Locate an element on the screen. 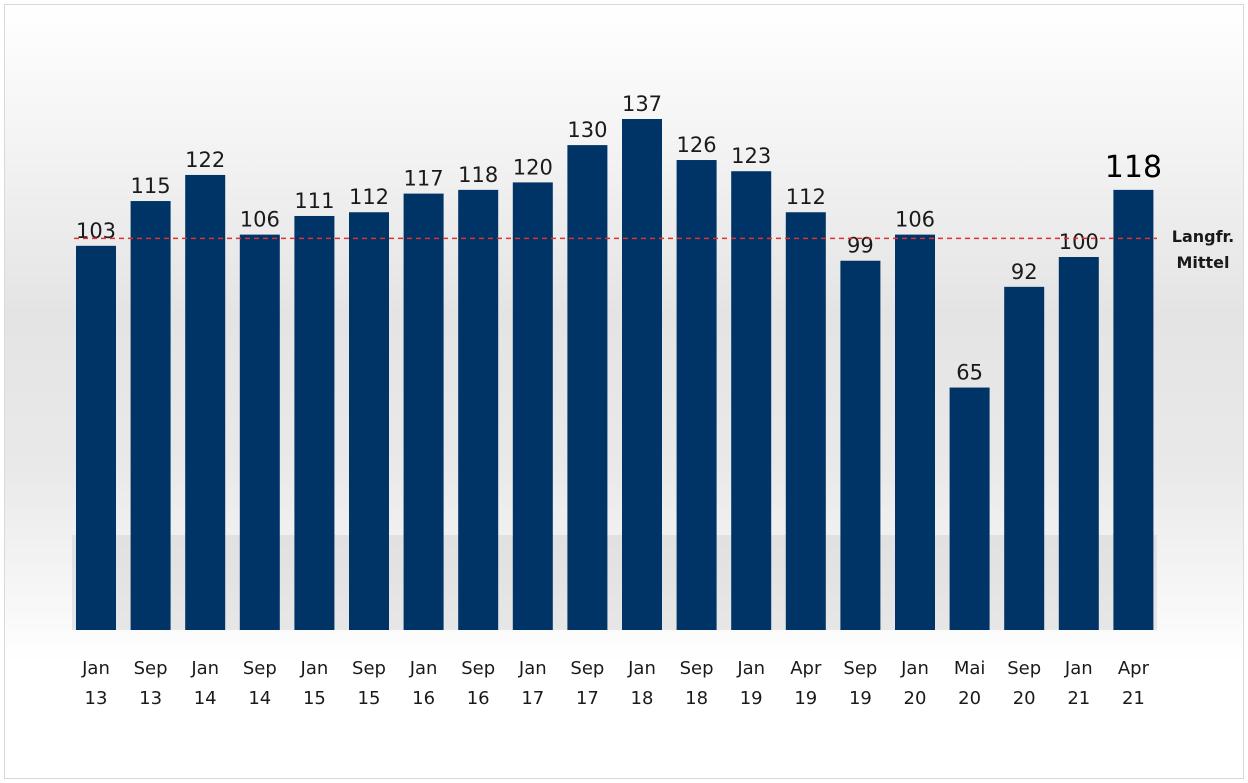  data-label: 117 is located at coordinates (424, 179).